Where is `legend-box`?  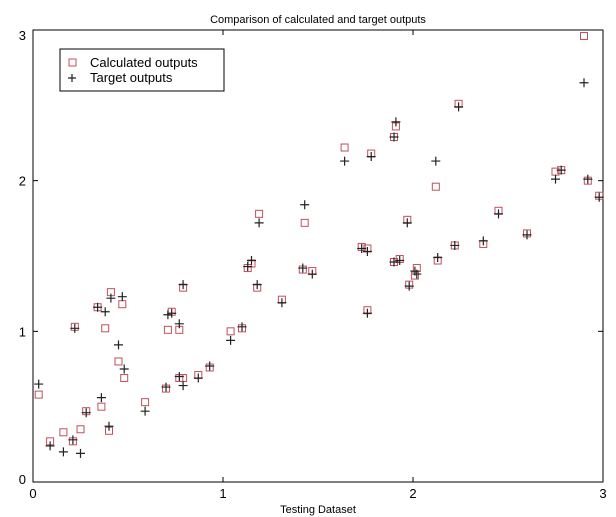
legend-box is located at coordinates (142, 70).